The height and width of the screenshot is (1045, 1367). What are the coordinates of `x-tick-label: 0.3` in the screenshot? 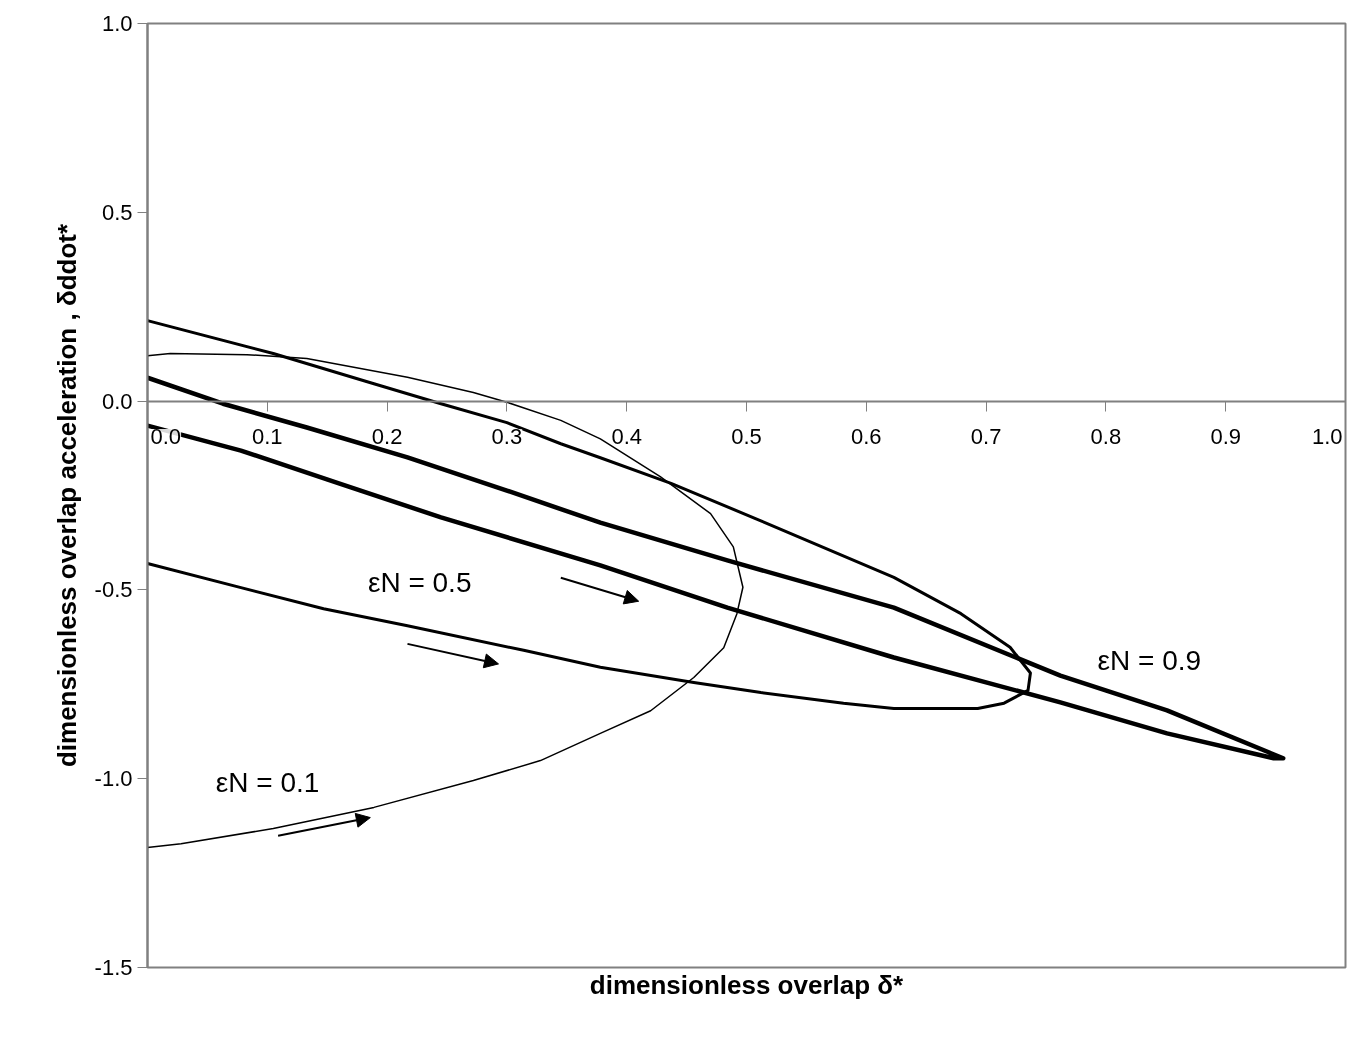 It's located at (507, 437).